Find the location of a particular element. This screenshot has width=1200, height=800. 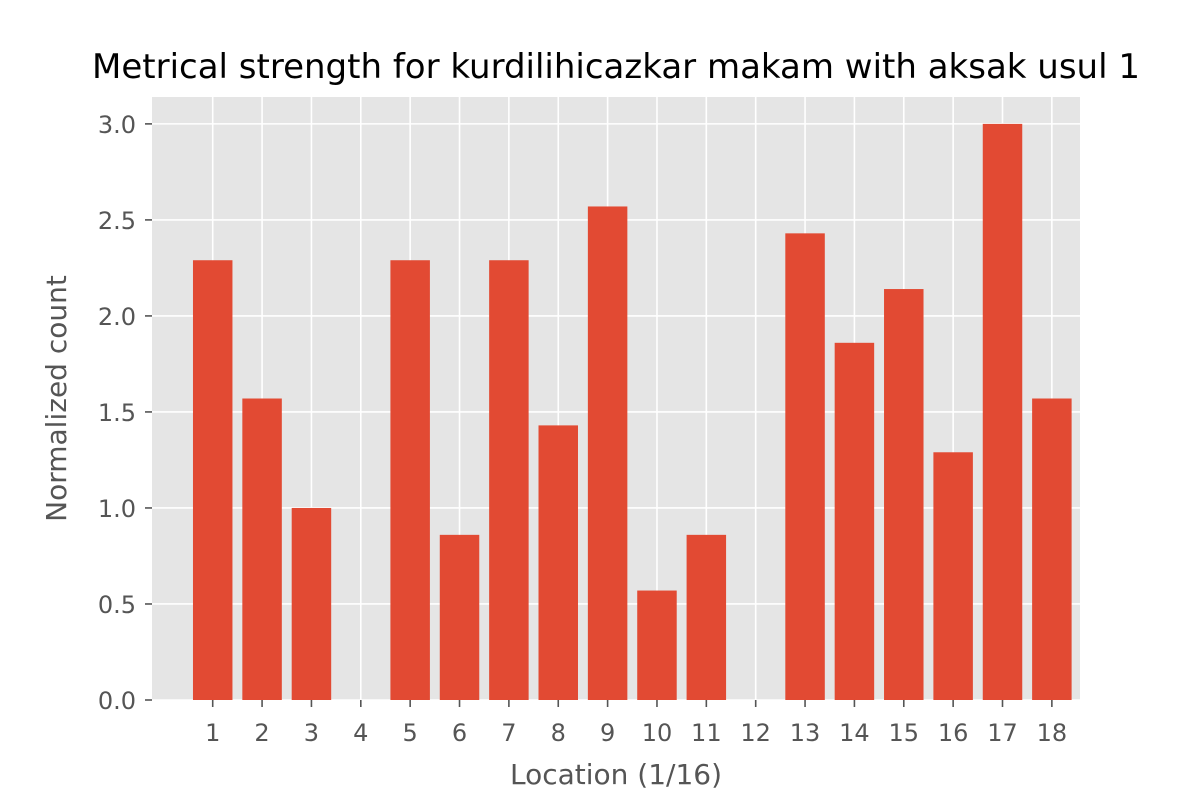

y-axis-ticks: 0.0 0.5 1.0 1.5 2.0 2.5 3.0 is located at coordinates (125, 413).